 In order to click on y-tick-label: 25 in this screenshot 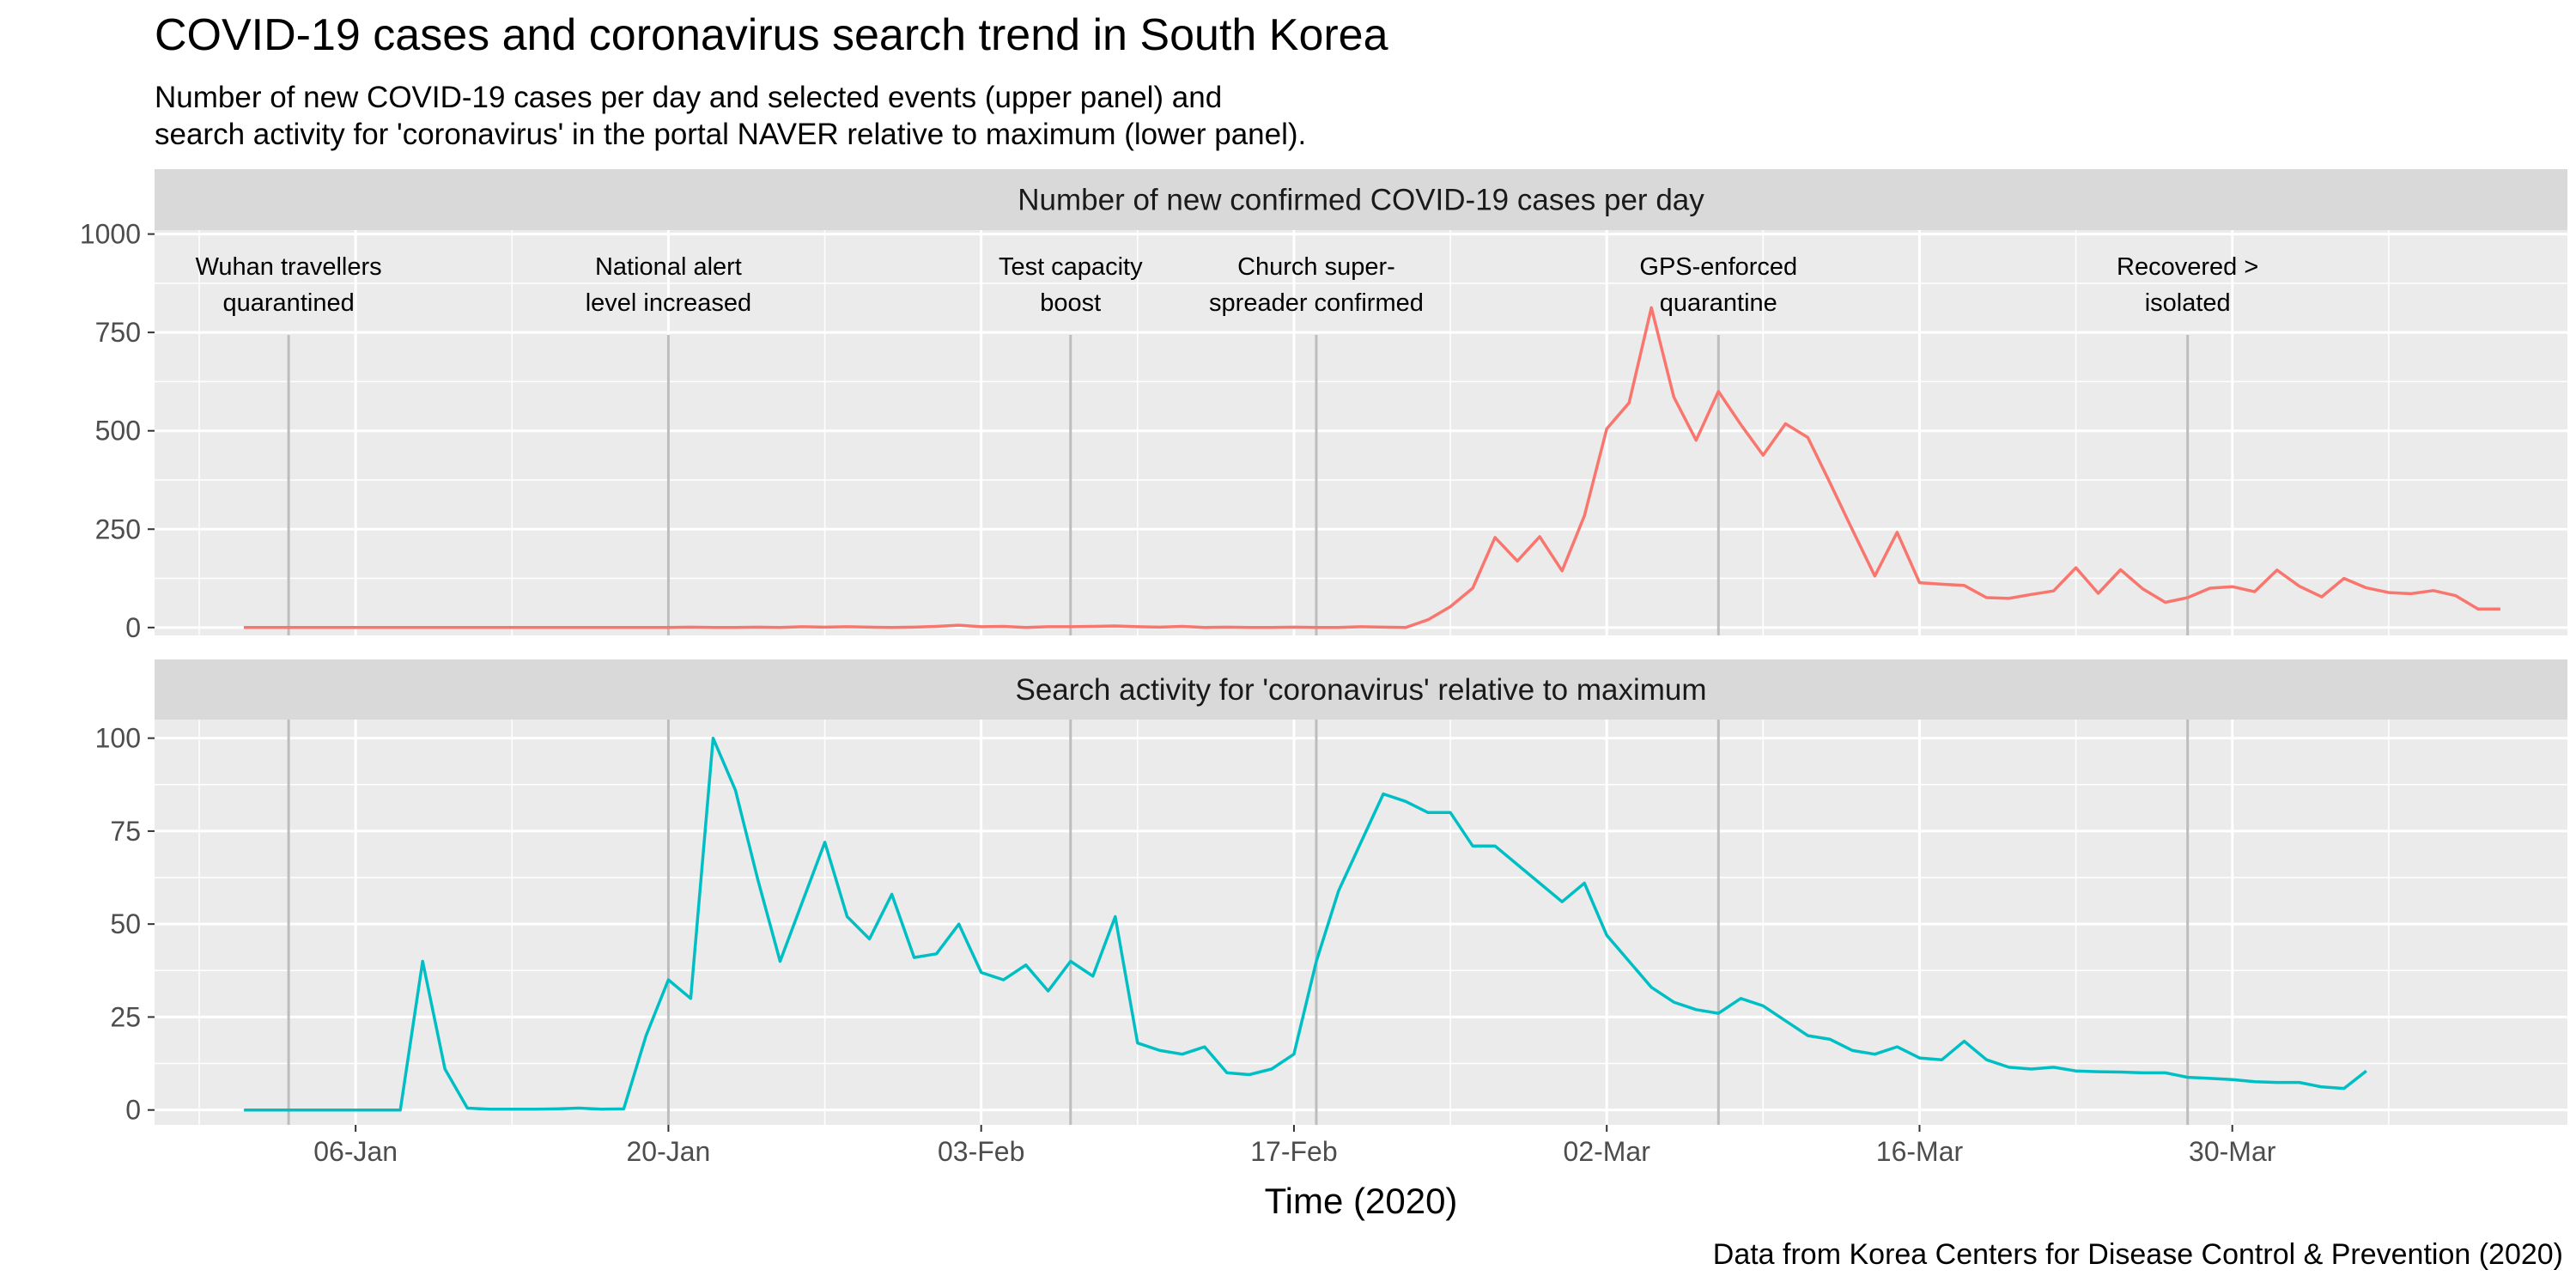, I will do `click(126, 1017)`.